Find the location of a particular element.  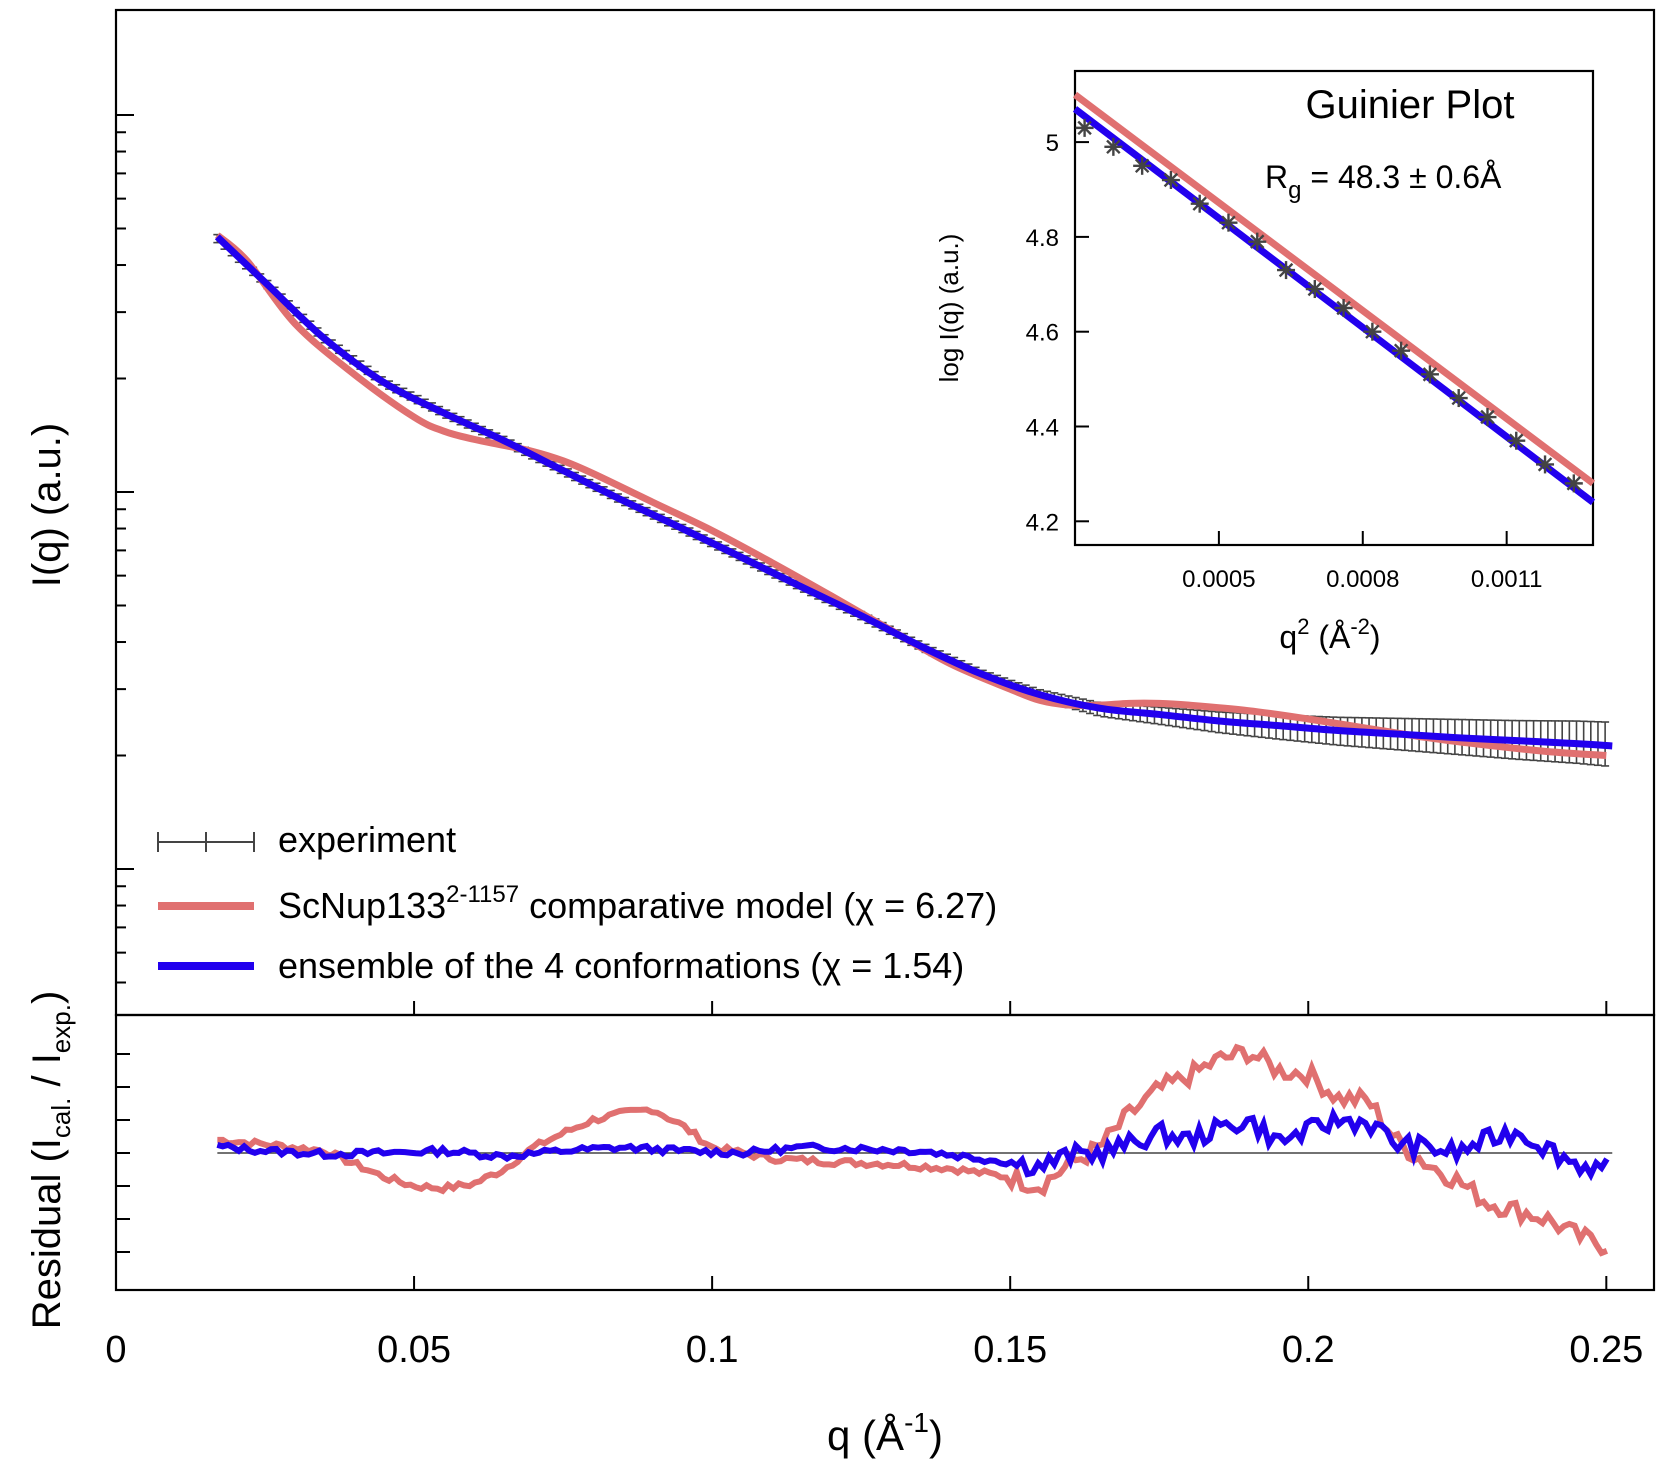

inset-x-tick-label: 0.0011 is located at coordinates (1507, 579).